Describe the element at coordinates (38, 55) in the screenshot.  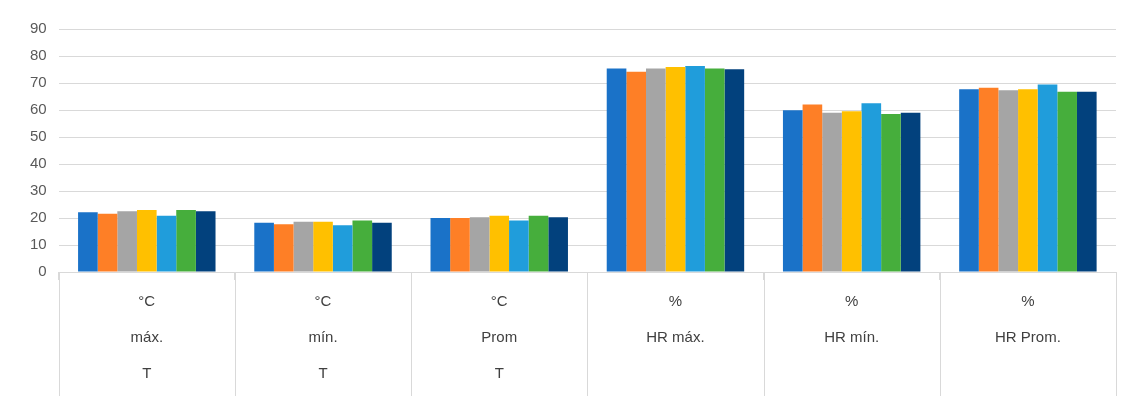
I see `y-tick-label: 80` at that location.